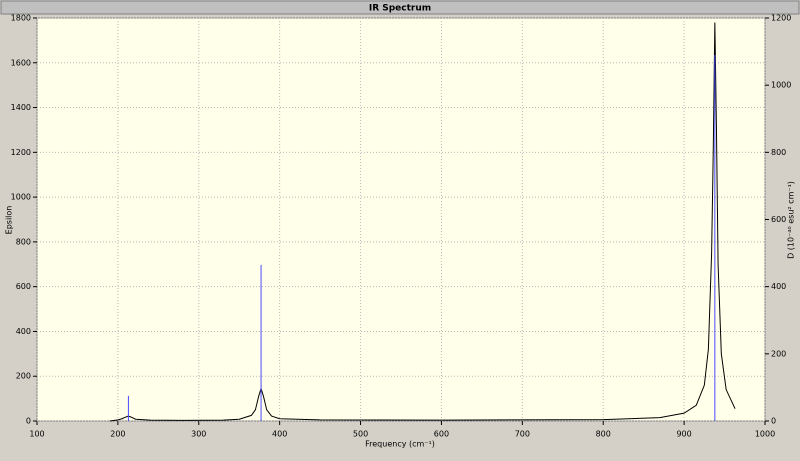  I want to click on chart-title: IR Spectrum, so click(400, 9).